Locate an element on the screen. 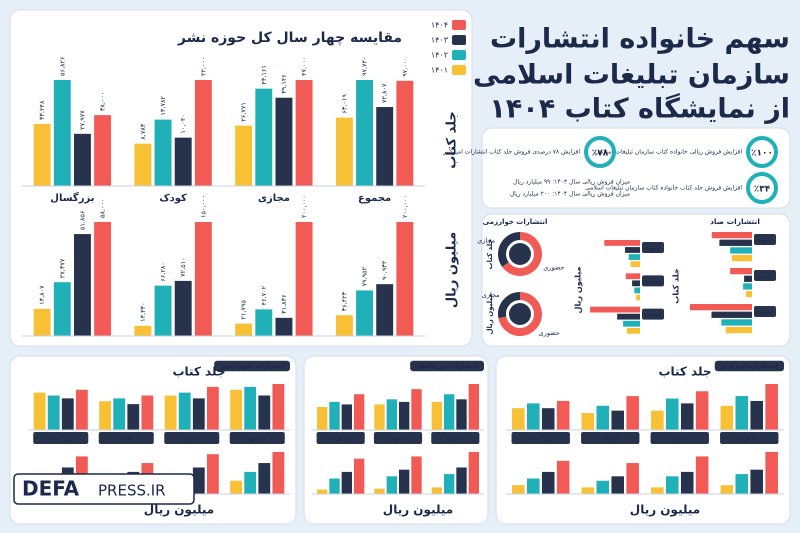 This screenshot has width=800, height=533. value-label: ۷۲,۵۱۰ is located at coordinates (183, 267).